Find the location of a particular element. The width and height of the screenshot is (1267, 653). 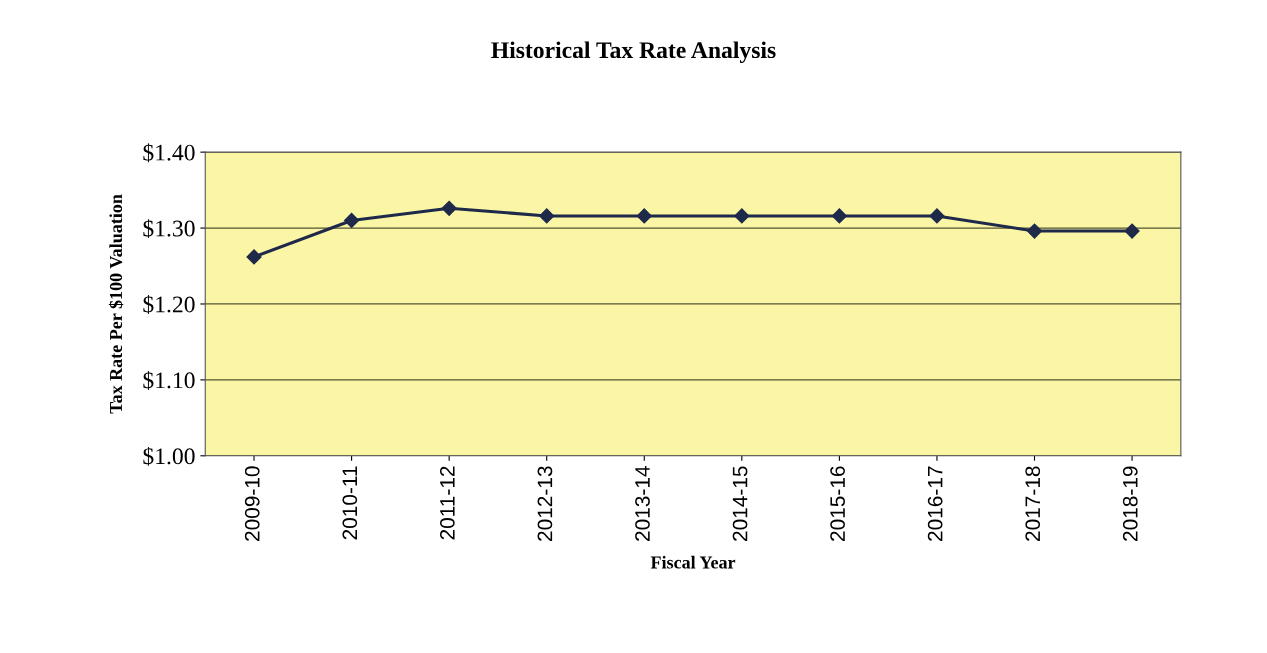

x-tick-label: 2015-16 is located at coordinates (837, 503).